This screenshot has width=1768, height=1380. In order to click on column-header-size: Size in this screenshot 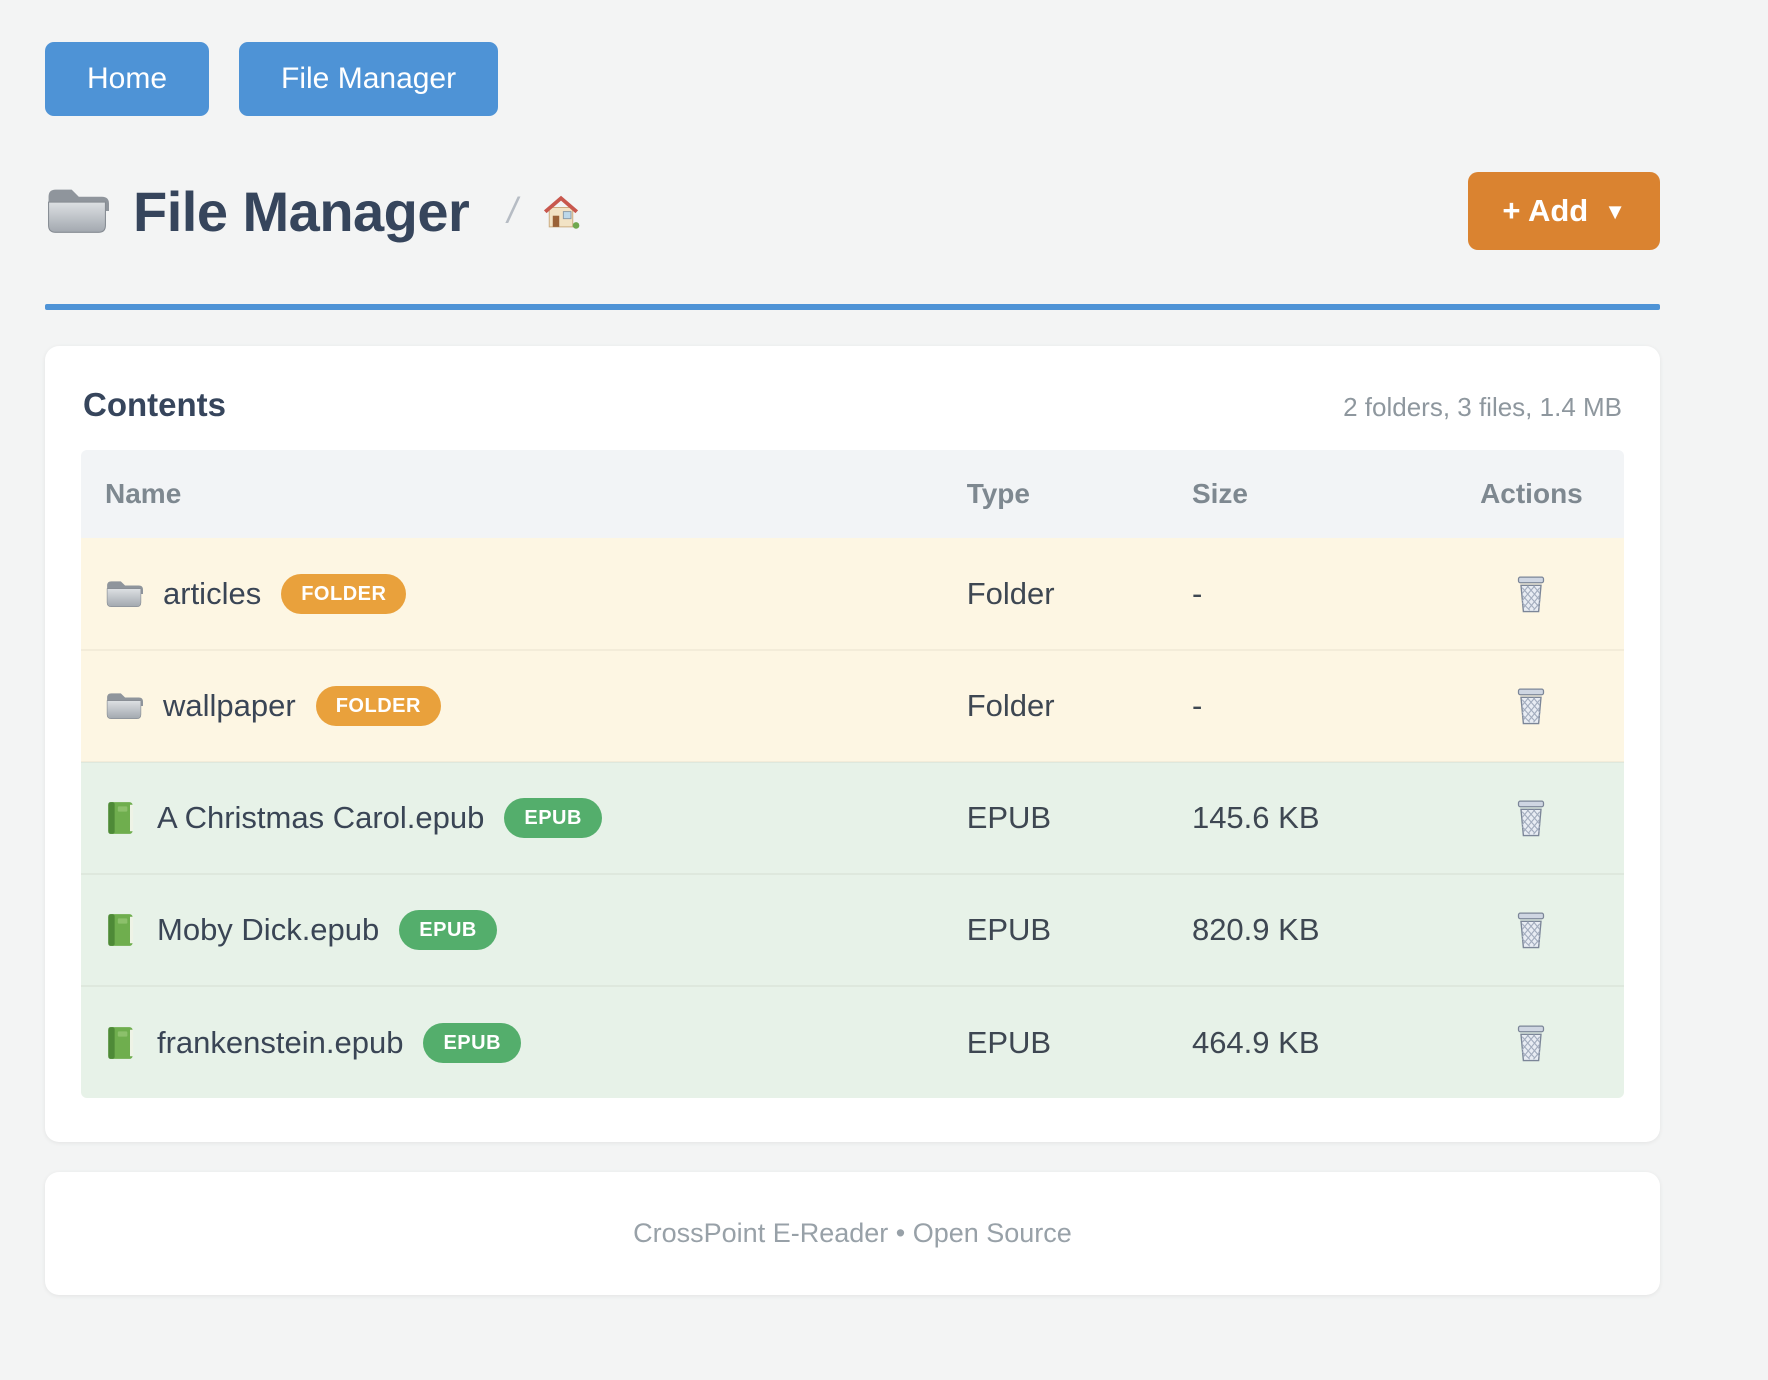, I will do `click(1315, 494)`.